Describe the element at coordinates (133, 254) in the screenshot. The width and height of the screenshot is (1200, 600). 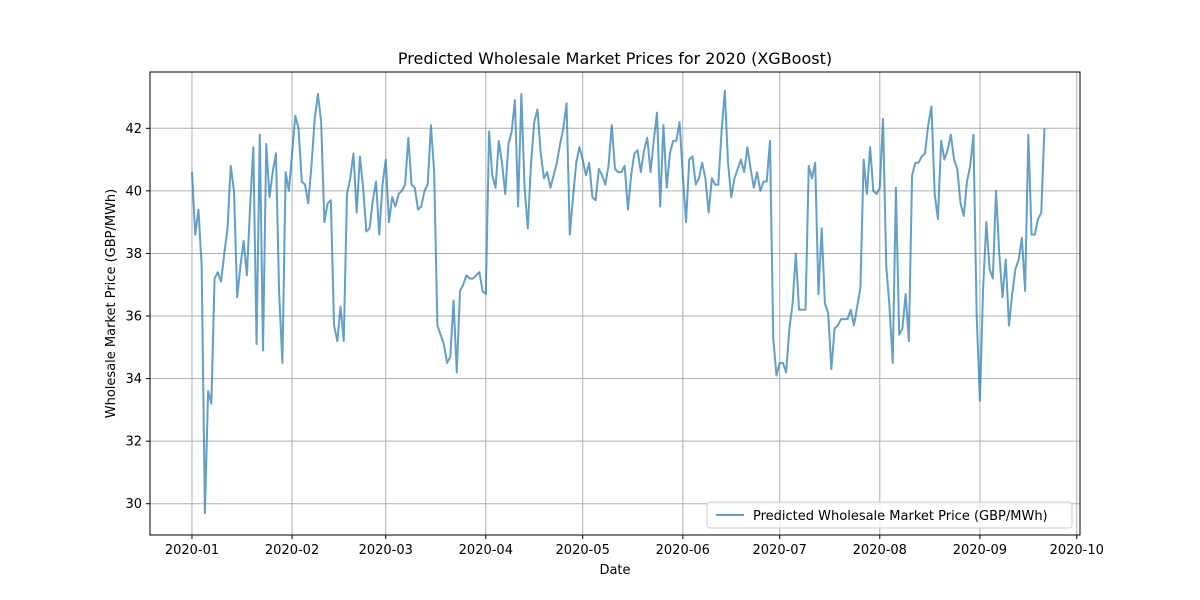
I see `y-tick-label: 38` at that location.